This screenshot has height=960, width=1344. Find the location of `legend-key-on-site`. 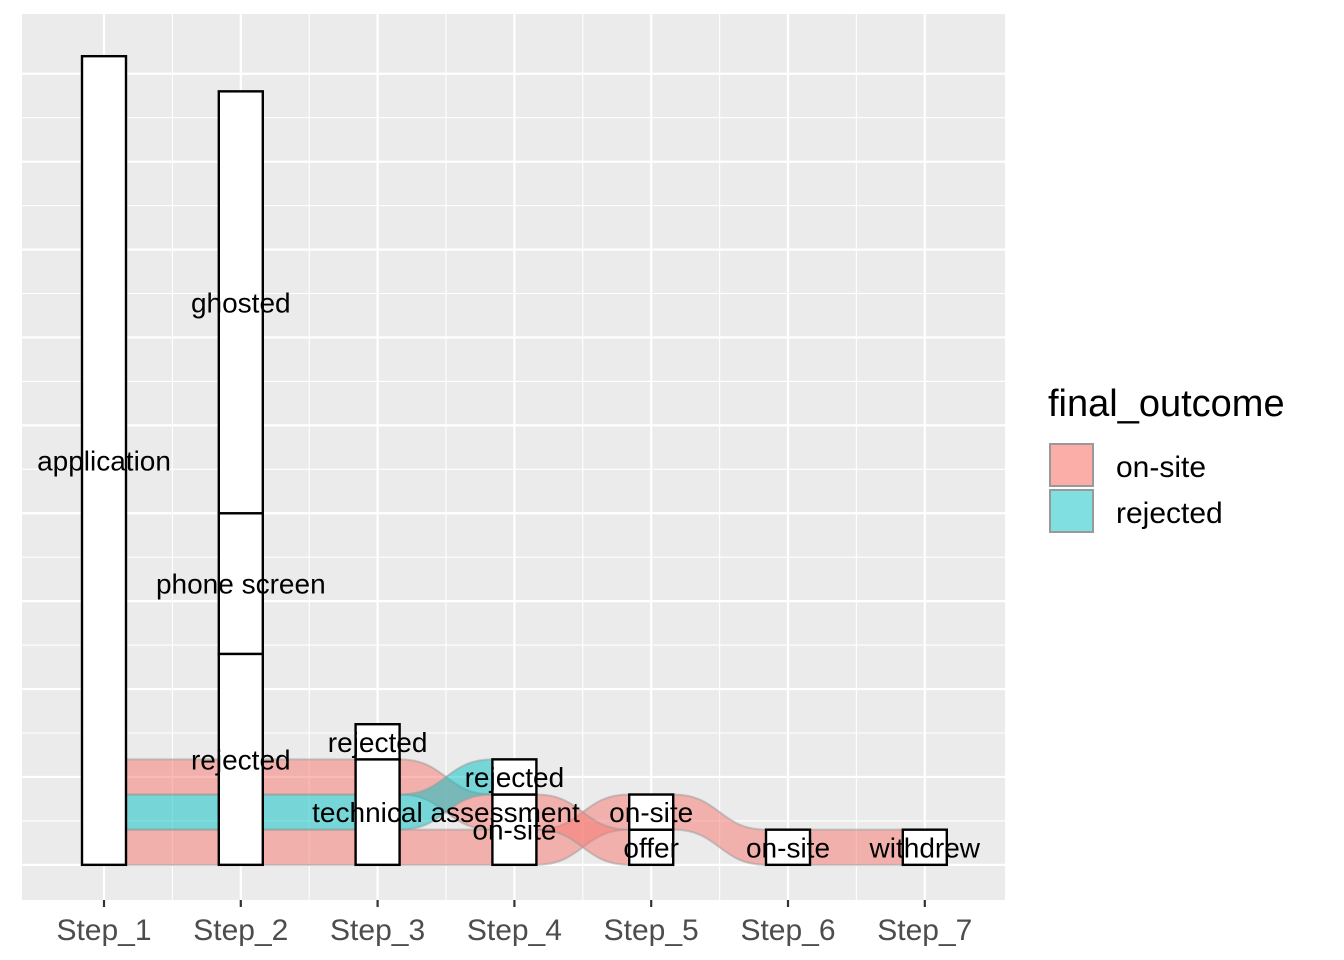

legend-key-on-site is located at coordinates (1071, 465).